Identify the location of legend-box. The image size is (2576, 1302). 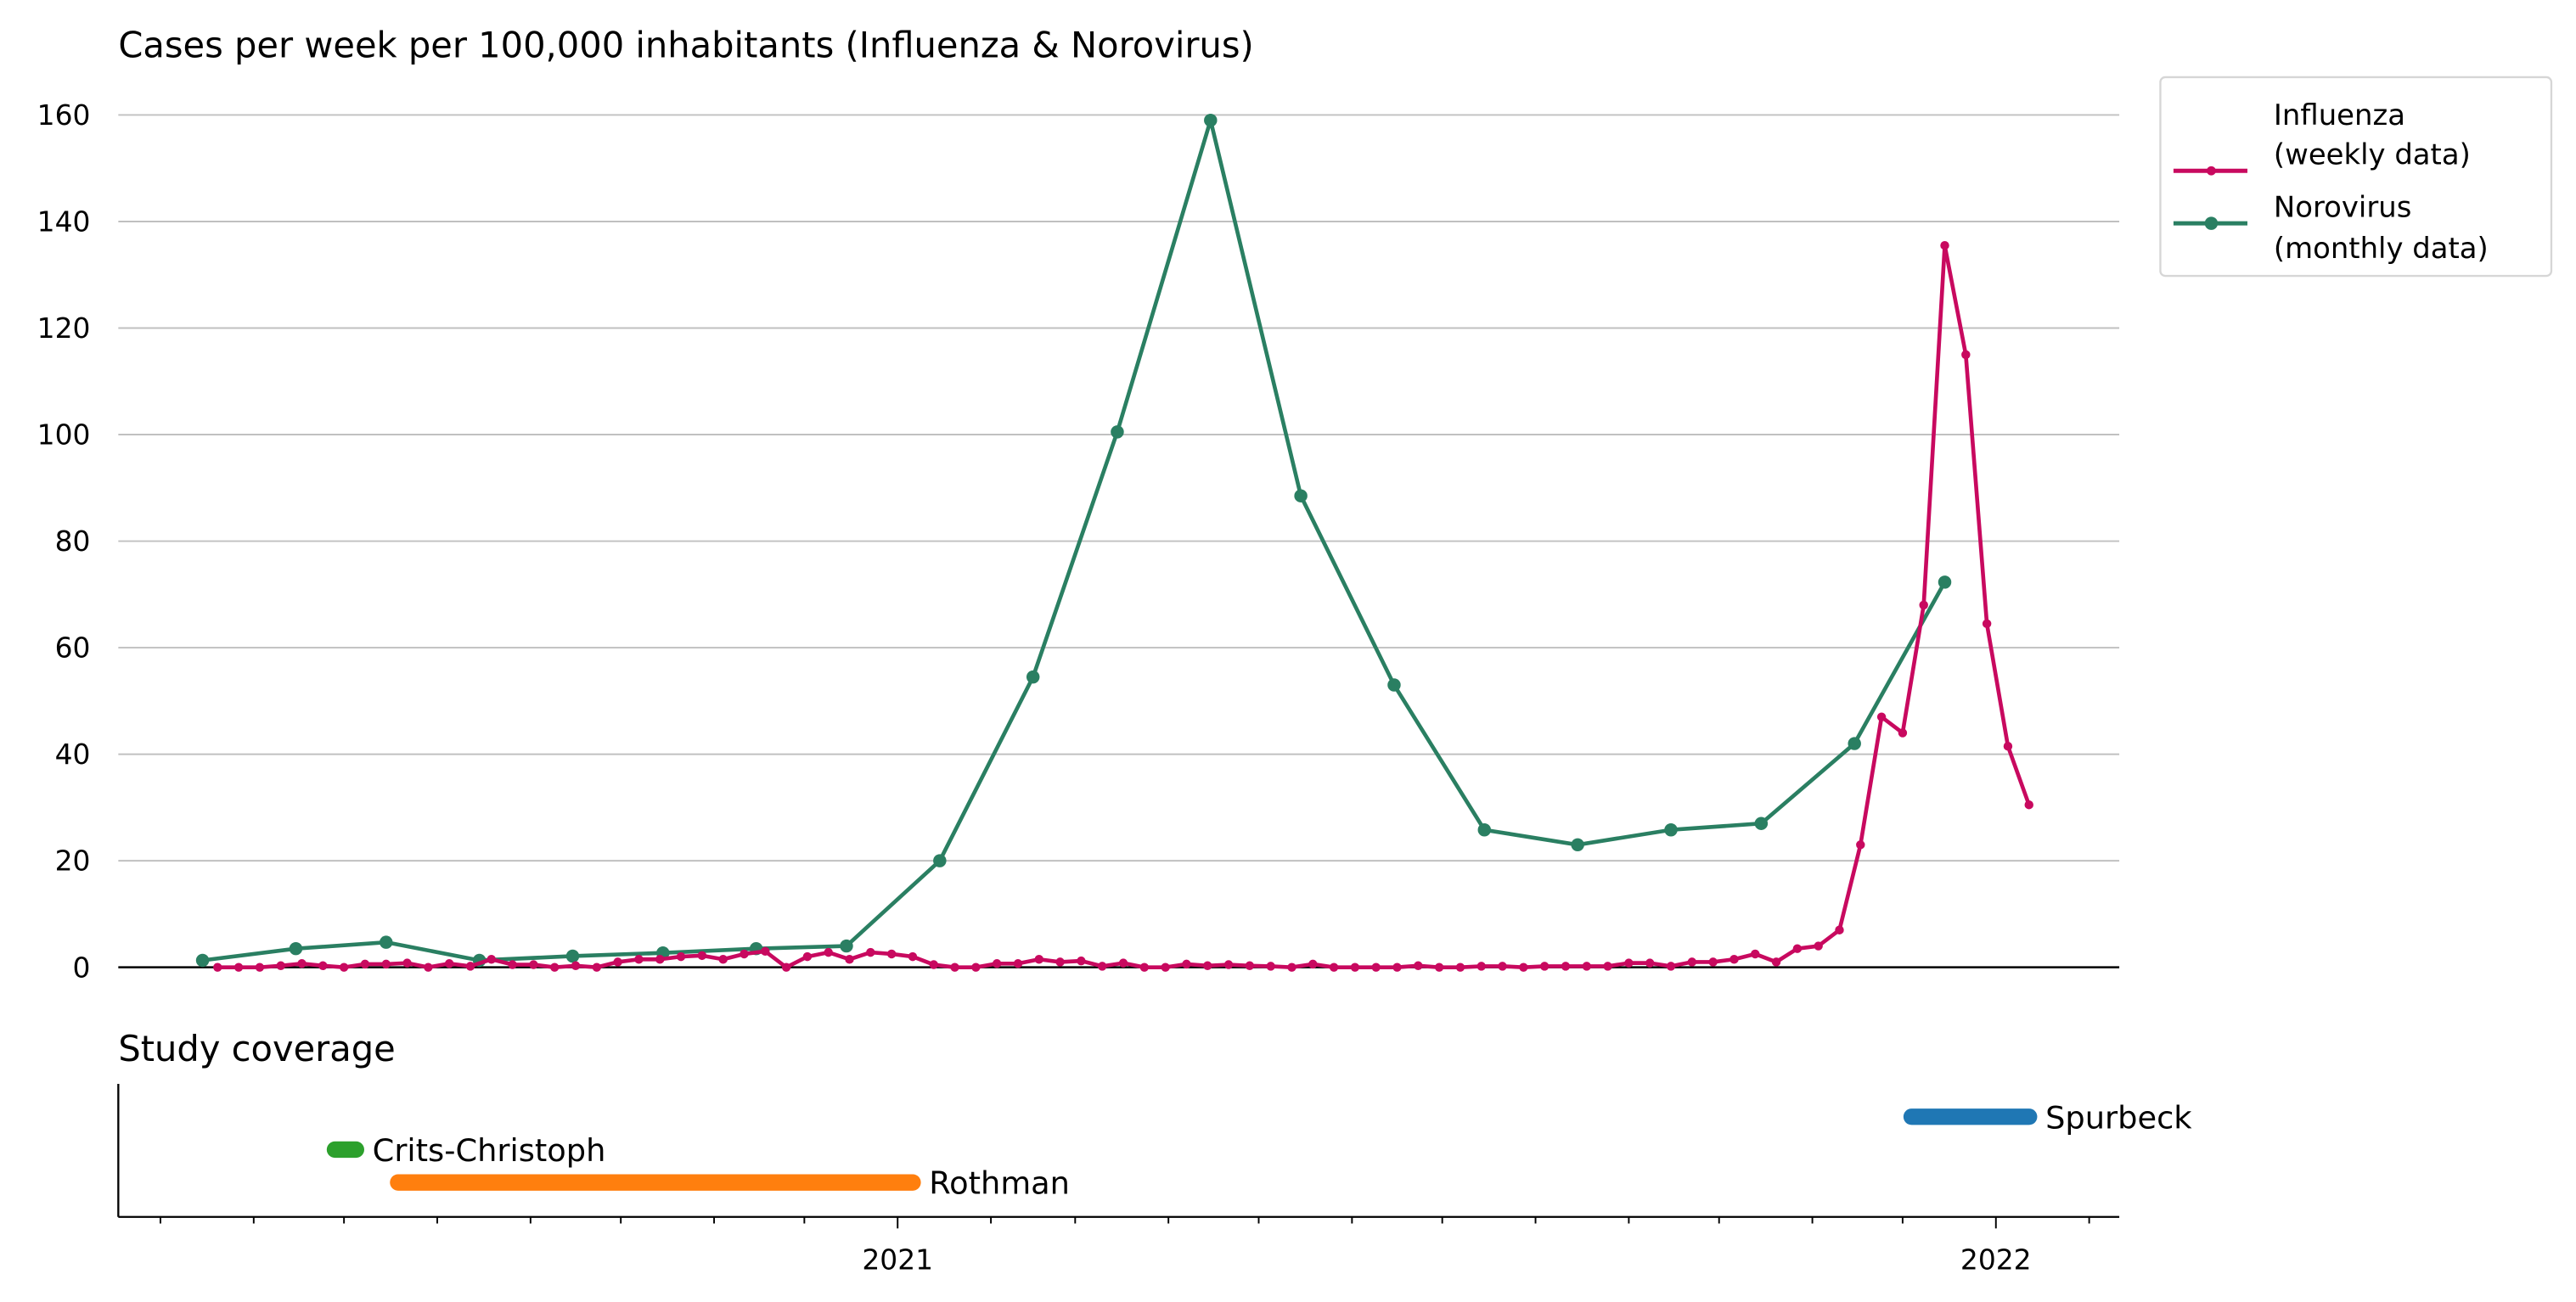
(2356, 177).